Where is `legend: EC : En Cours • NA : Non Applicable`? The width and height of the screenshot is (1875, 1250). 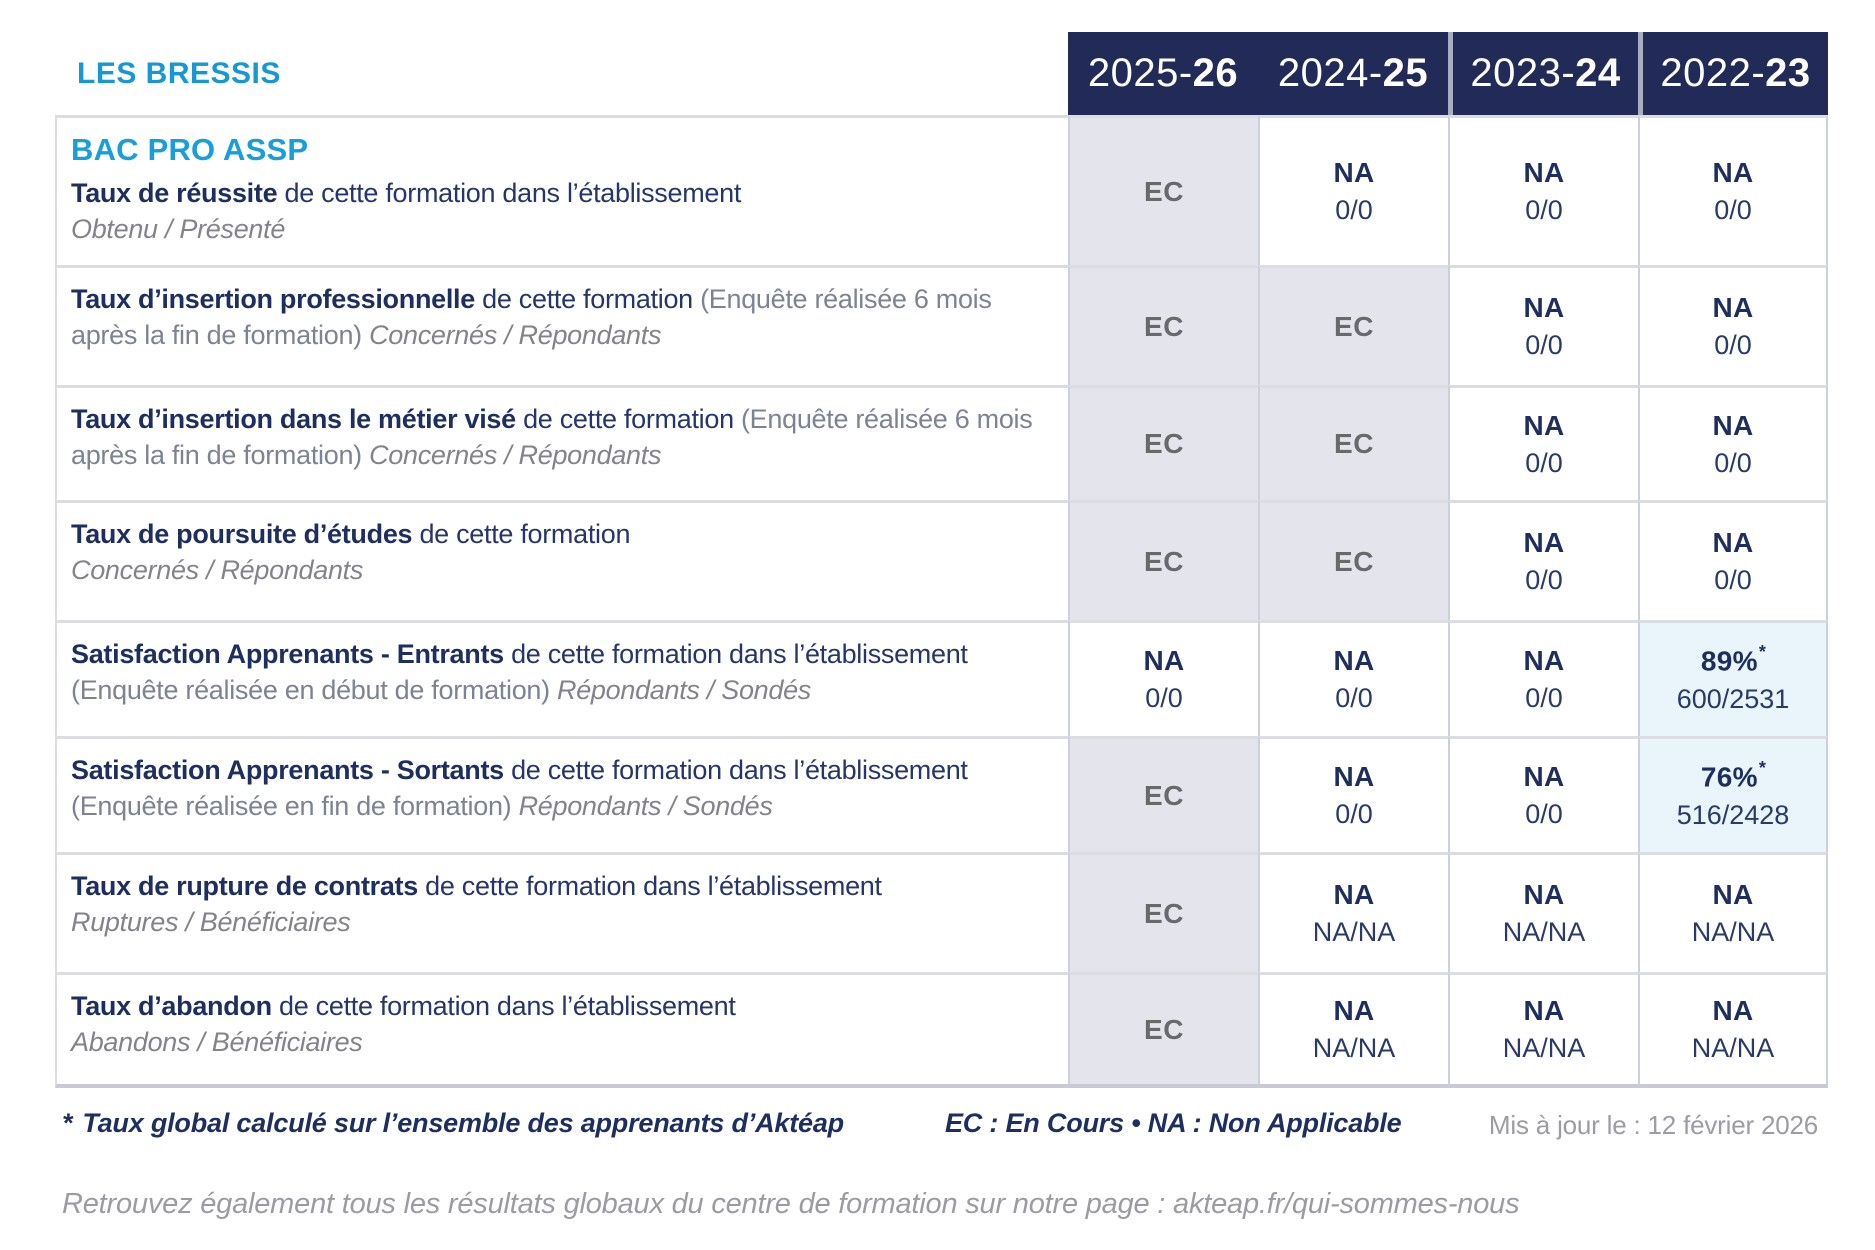
legend: EC : En Cours • NA : Non Applicable is located at coordinates (1173, 1123).